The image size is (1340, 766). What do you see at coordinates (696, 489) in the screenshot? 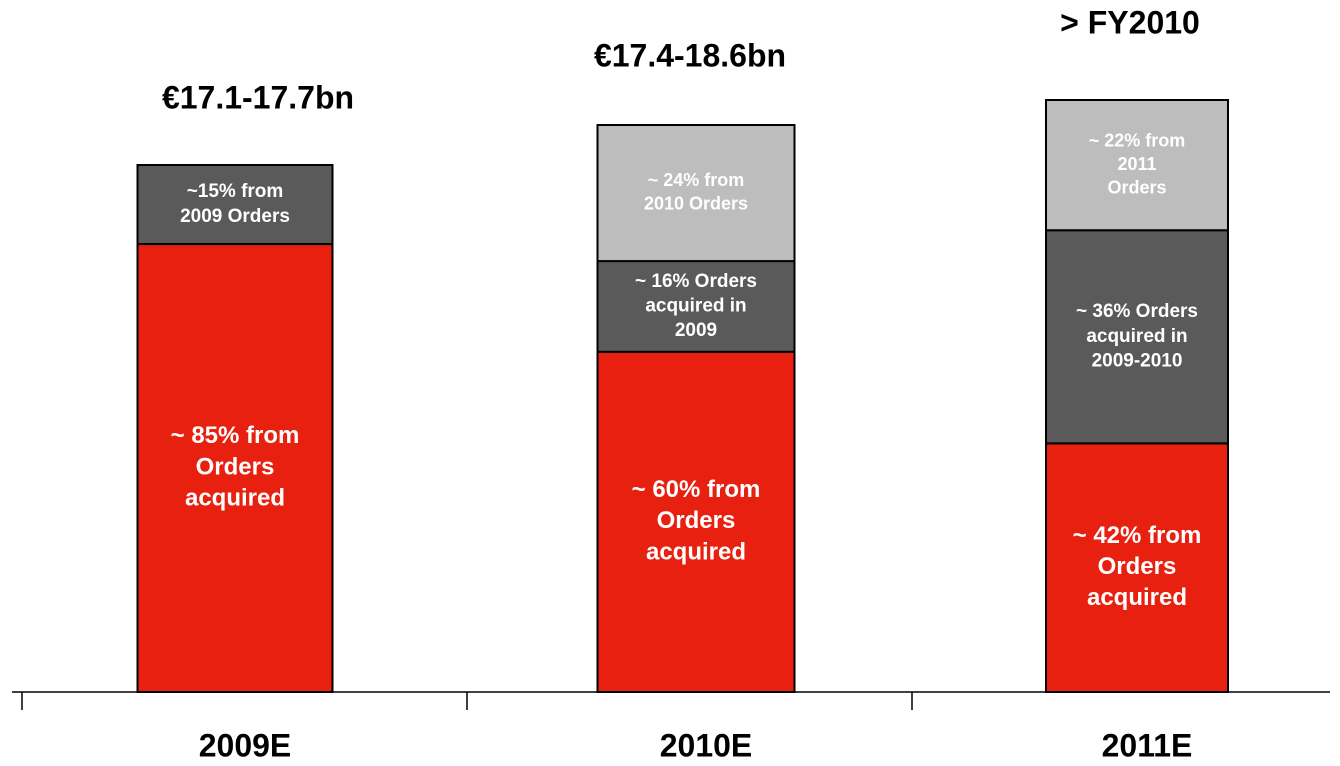
I see `segment-label: ~ 60% from` at bounding box center [696, 489].